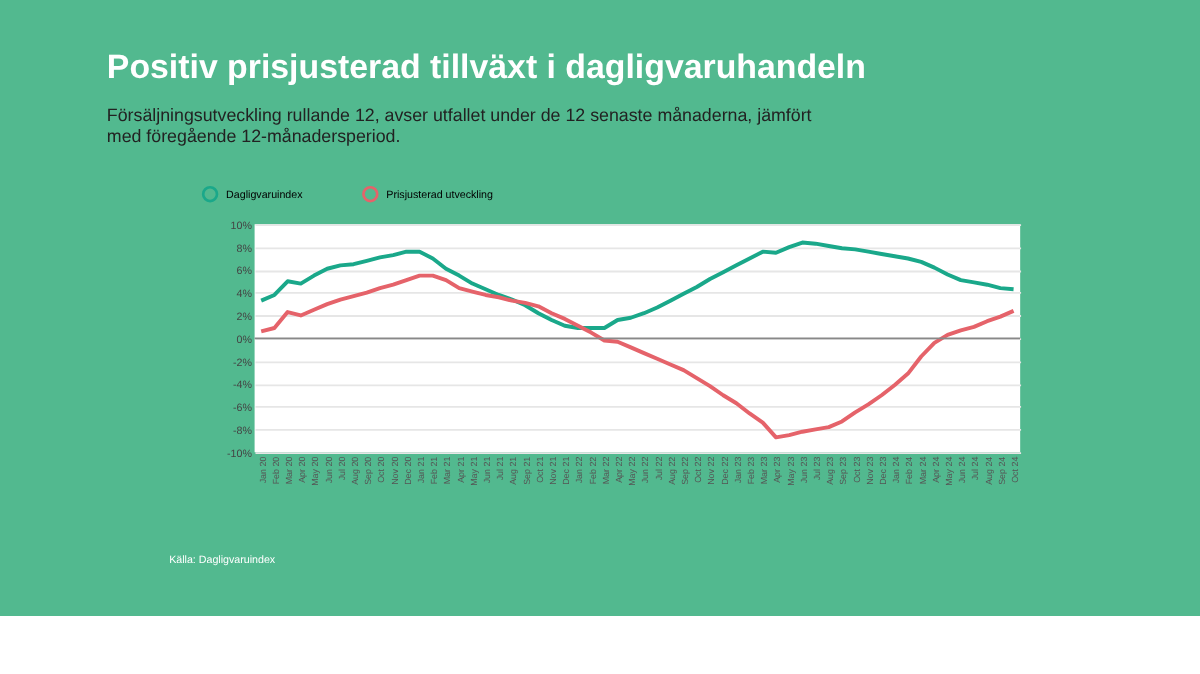  I want to click on chart-title: Positiv prisjusterad tillväxt i dagligvaruhandeln, so click(486, 67).